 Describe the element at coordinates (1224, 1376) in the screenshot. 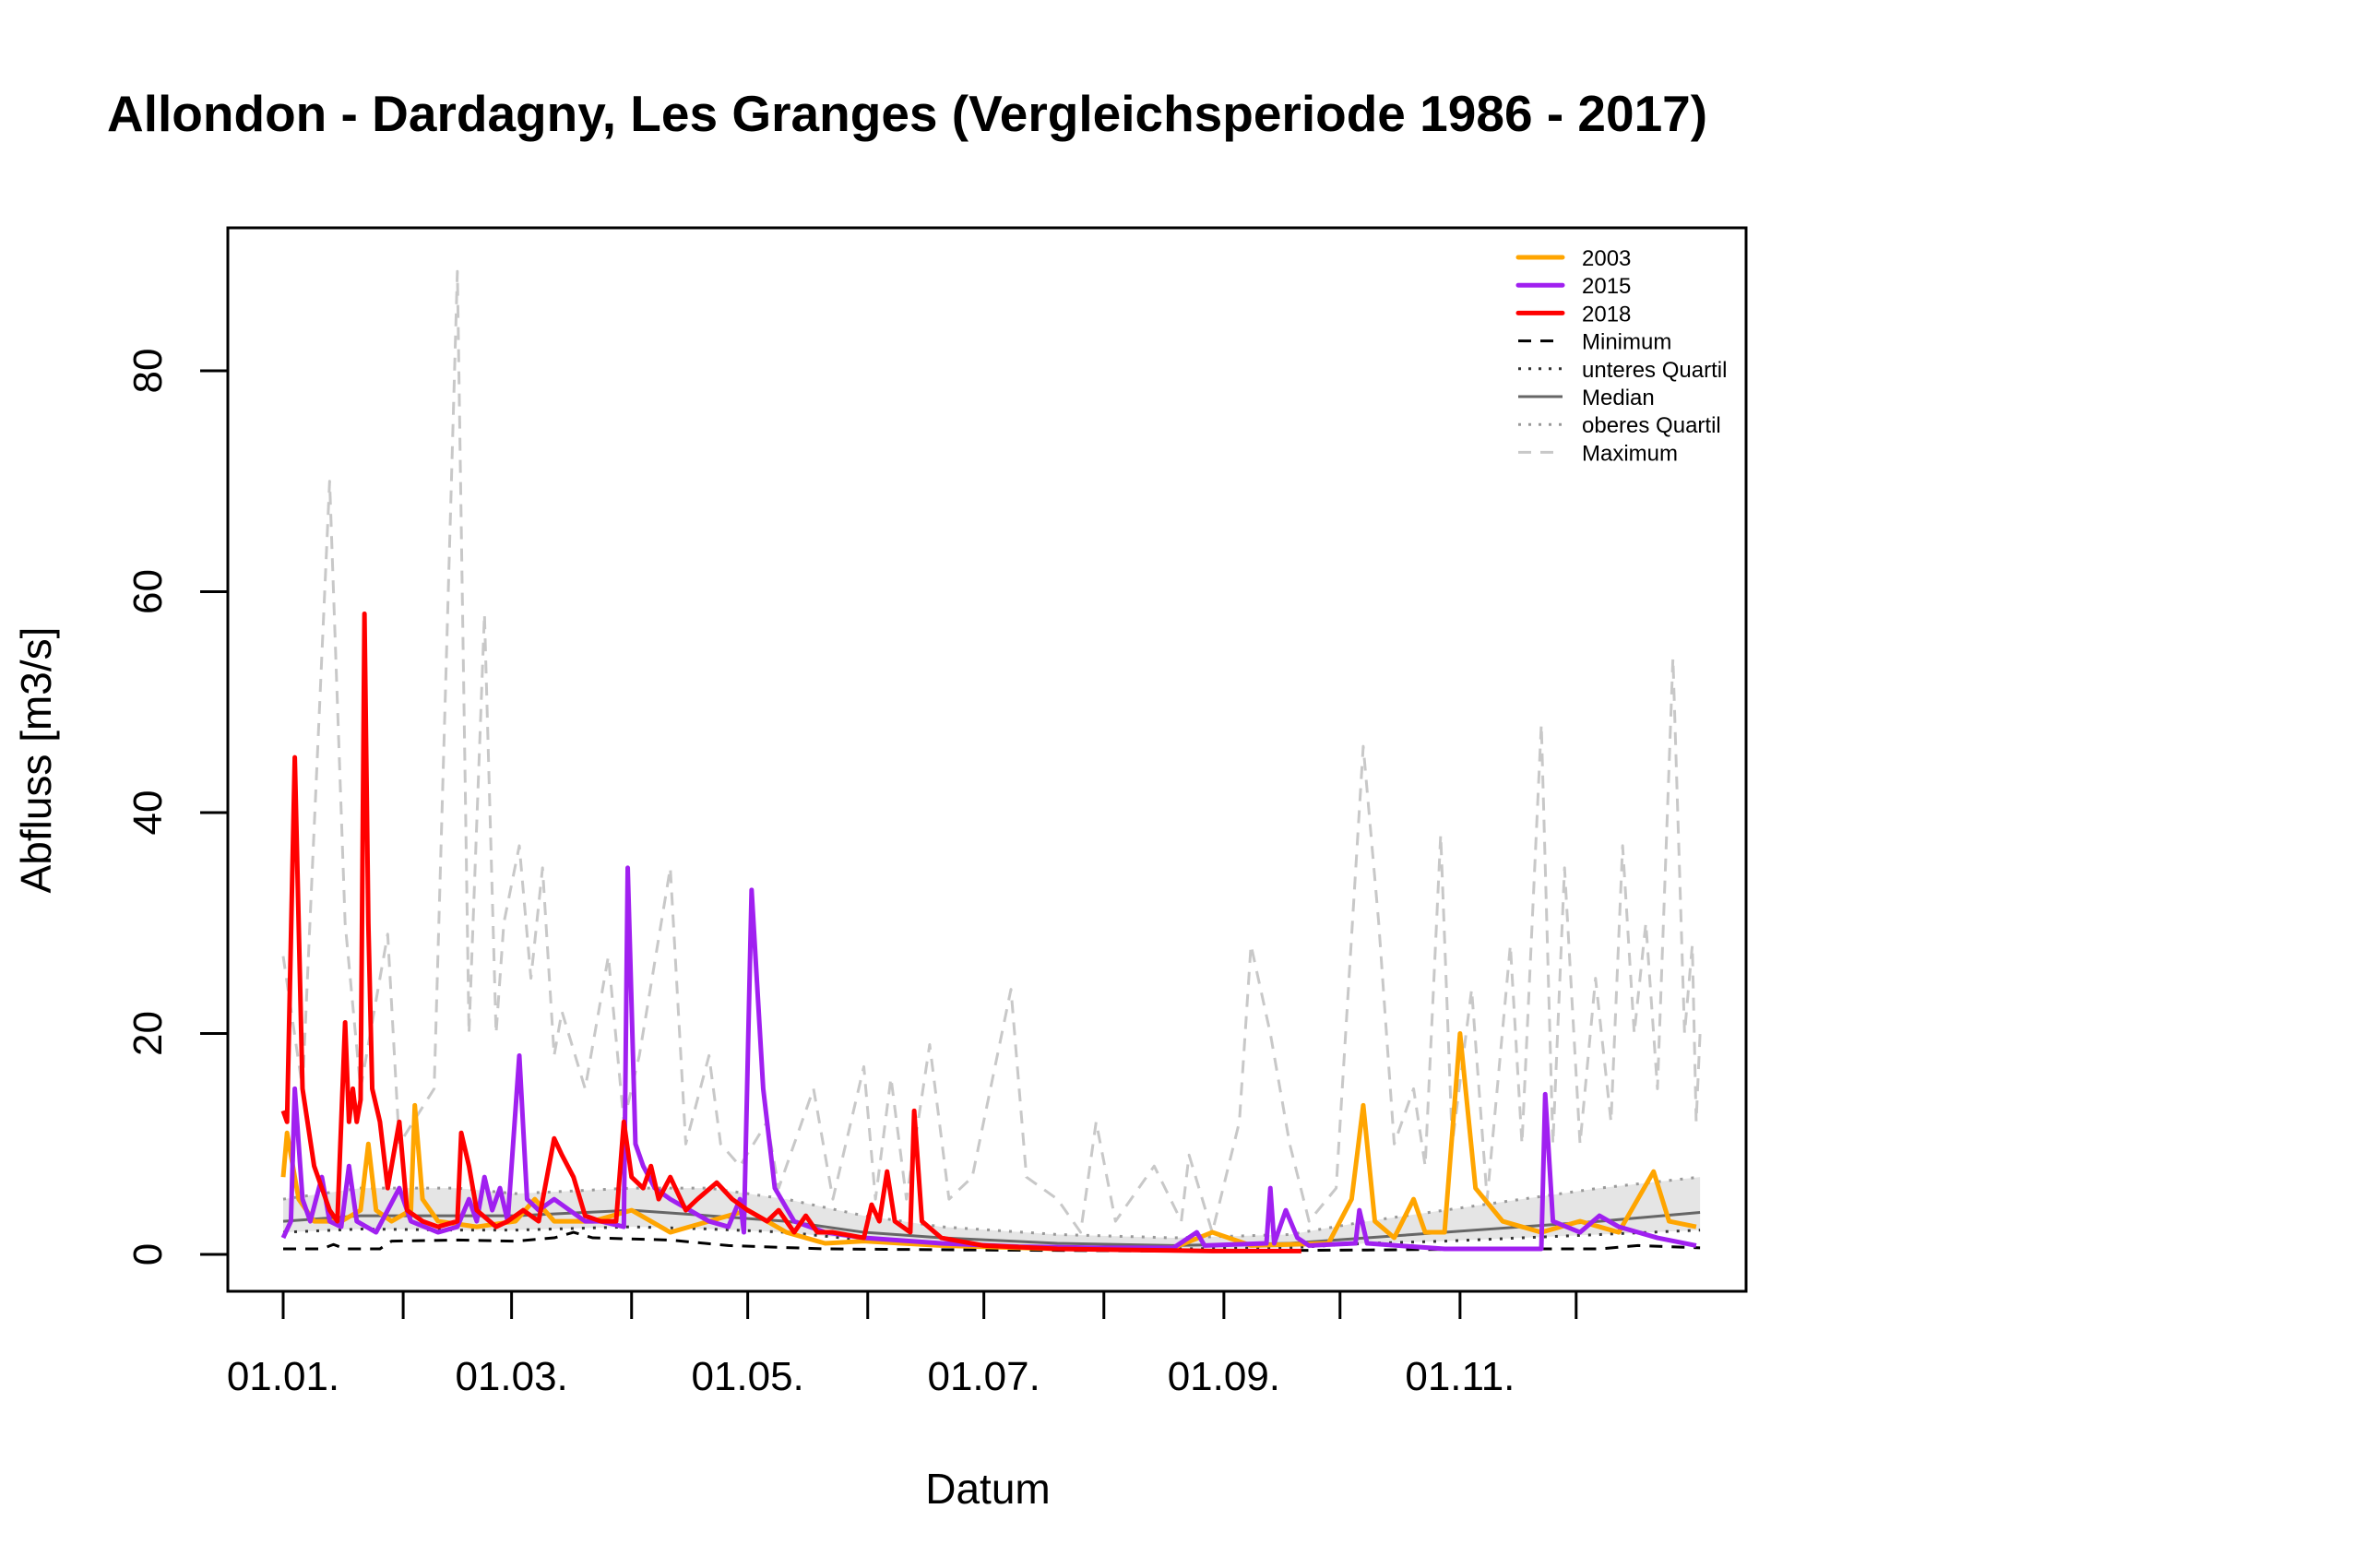

I see `x-tick-label: 01.09.` at that location.